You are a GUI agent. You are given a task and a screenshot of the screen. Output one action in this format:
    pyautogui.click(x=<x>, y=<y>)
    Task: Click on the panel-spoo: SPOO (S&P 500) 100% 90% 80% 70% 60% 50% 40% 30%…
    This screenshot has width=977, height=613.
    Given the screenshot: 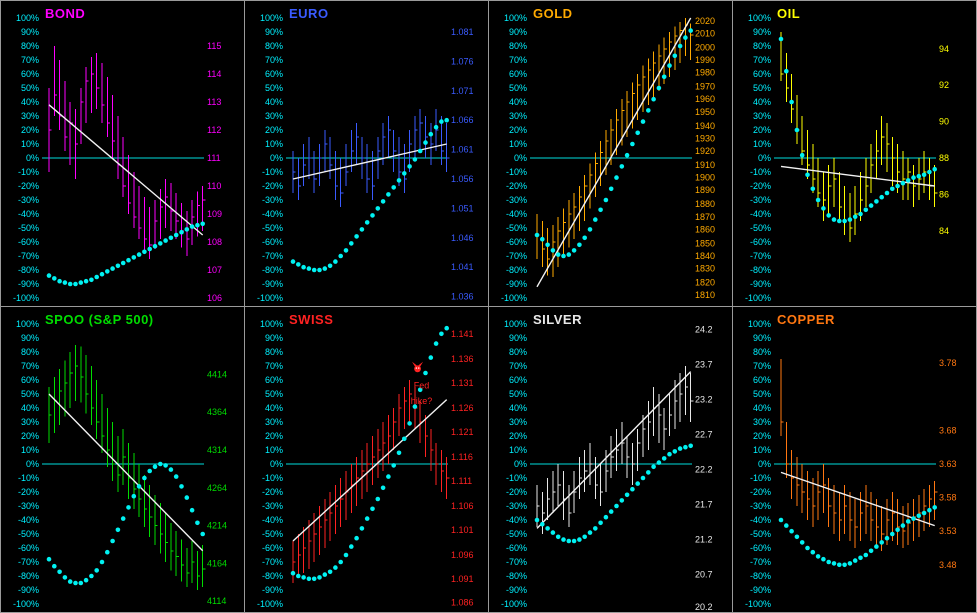 What is the action you would take?
    pyautogui.click(x=123, y=460)
    